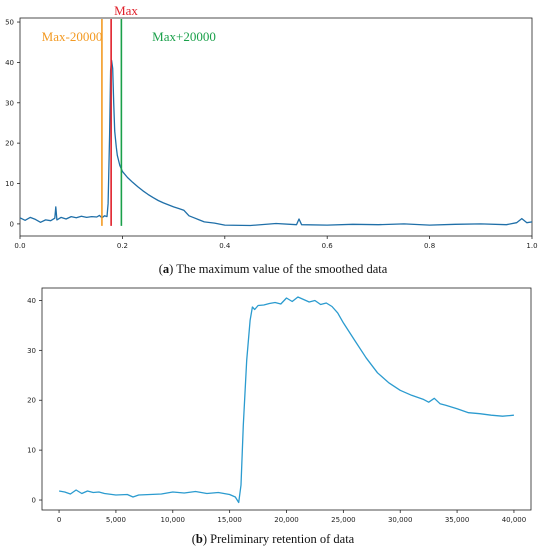  What do you see at coordinates (400, 520) in the screenshot?
I see `chart-b-xtick-label: 30,000` at bounding box center [400, 520].